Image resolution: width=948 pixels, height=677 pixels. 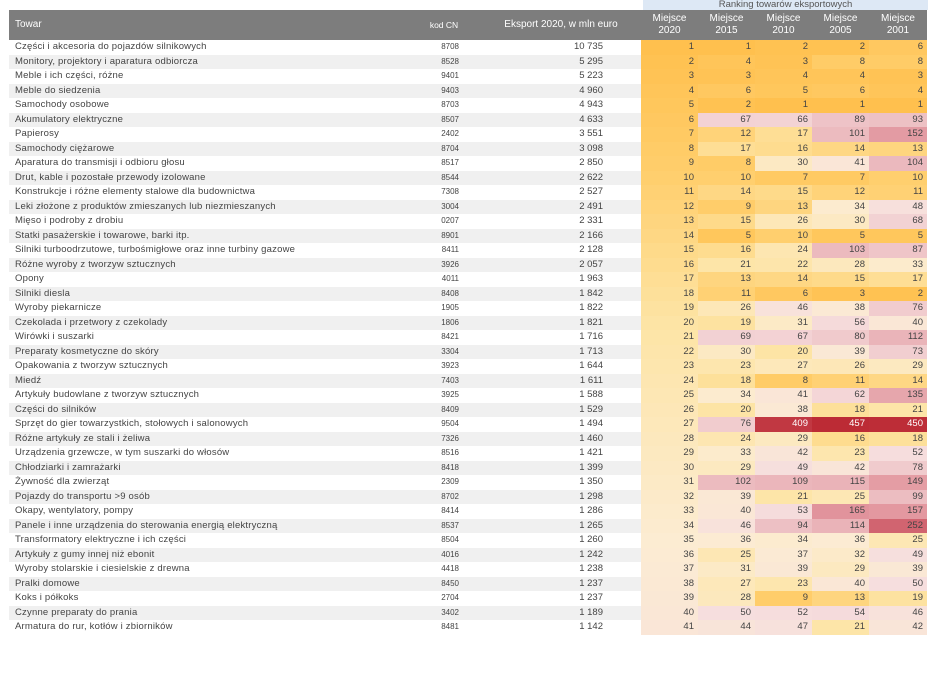 What do you see at coordinates (669, 395) in the screenshot?
I see `rank-2020-cell: 25` at bounding box center [669, 395].